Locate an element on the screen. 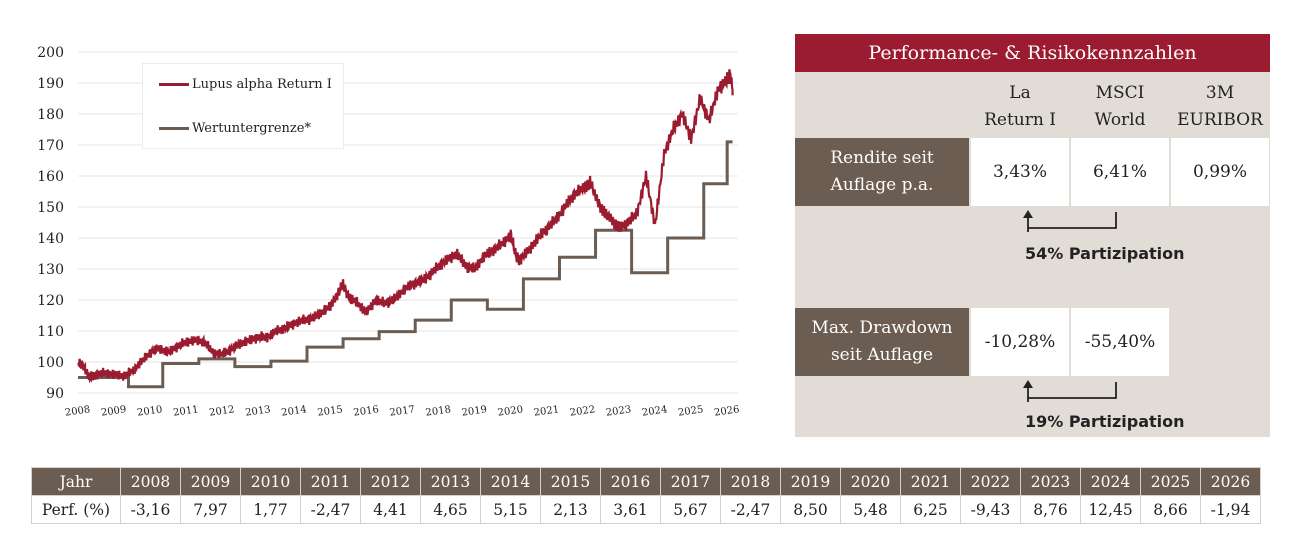 This screenshot has width=1303, height=550. table-header-label: Jahr is located at coordinates (76, 481).